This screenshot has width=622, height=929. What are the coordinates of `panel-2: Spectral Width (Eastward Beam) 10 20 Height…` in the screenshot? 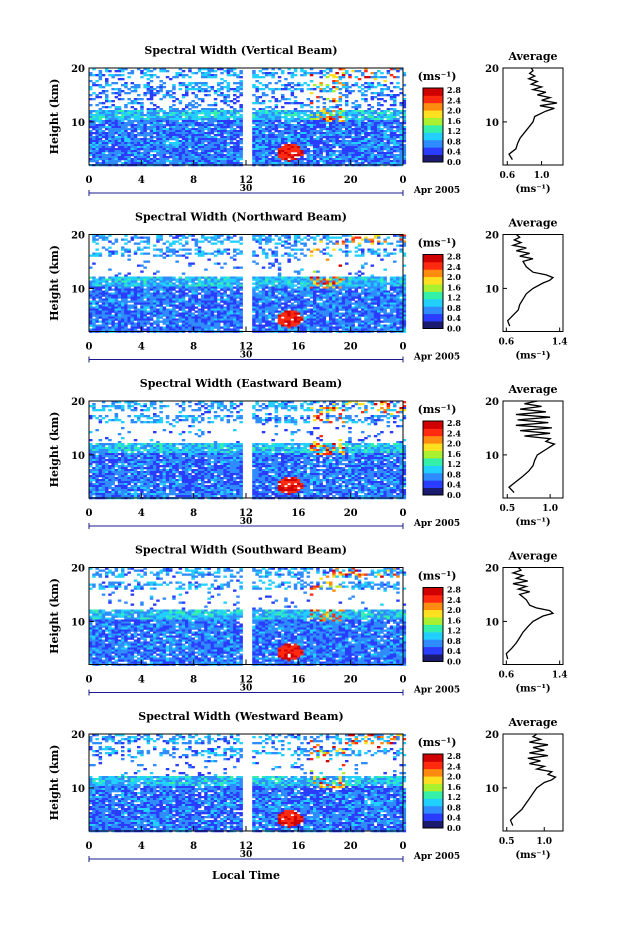 It's located at (306, 453).